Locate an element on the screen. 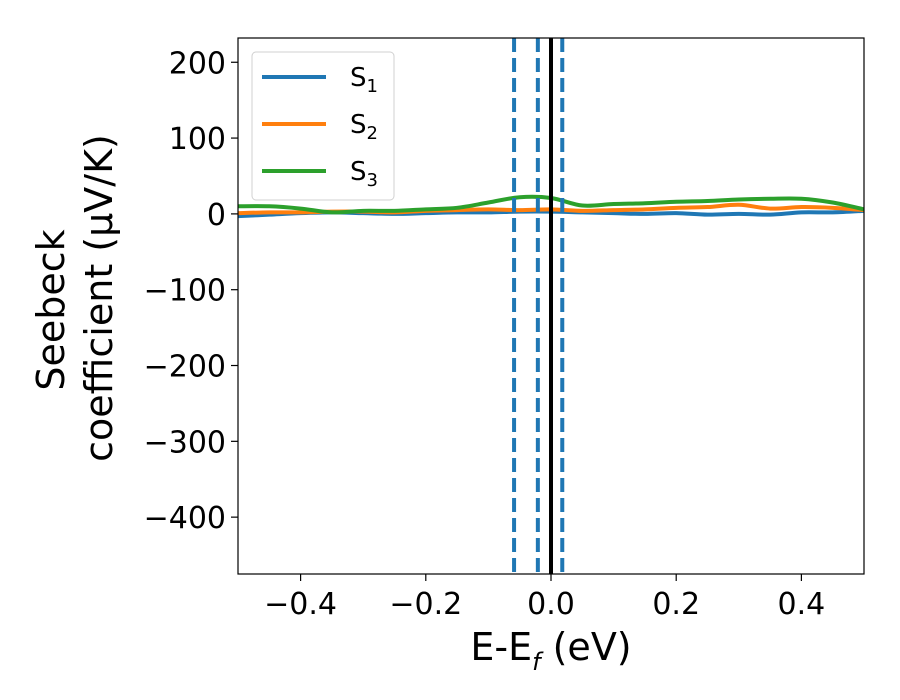 This screenshot has height=700, width=900. x-tick-label: 0.2 is located at coordinates (676, 604).